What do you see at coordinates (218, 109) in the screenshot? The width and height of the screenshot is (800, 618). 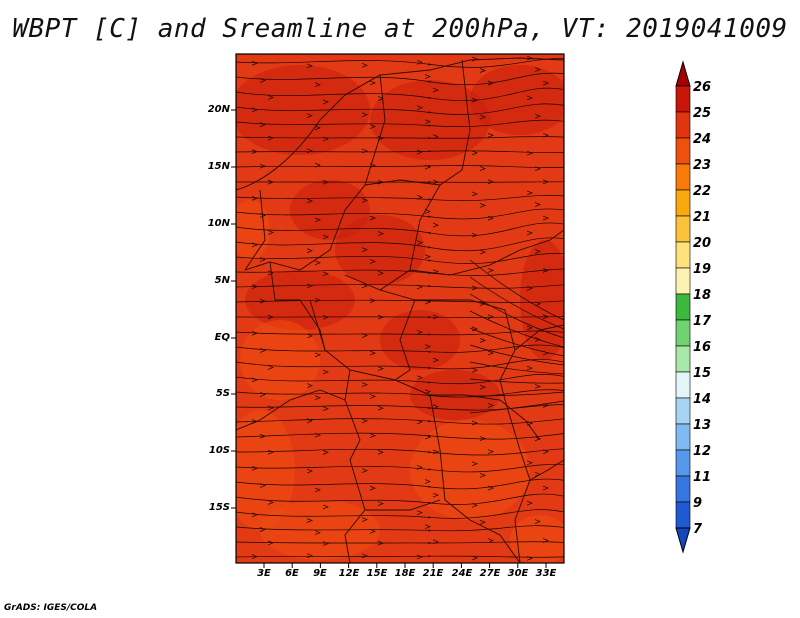 I see `lat-label: 20N` at bounding box center [218, 109].